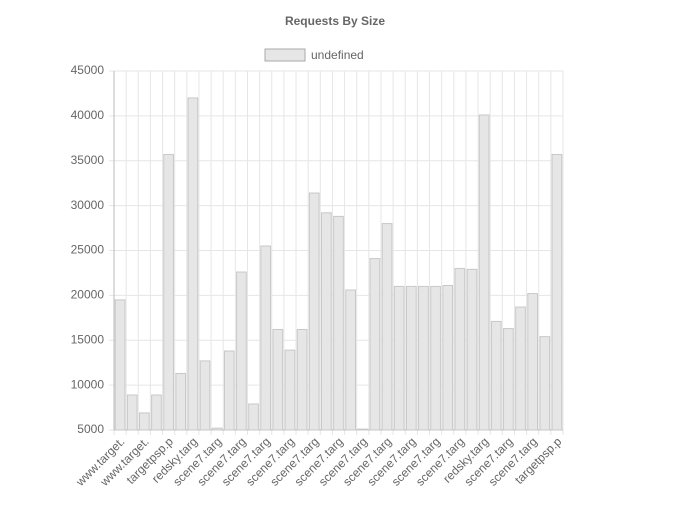 This screenshot has width=680, height=510. I want to click on y-tick-label: 45000, so click(88, 70).